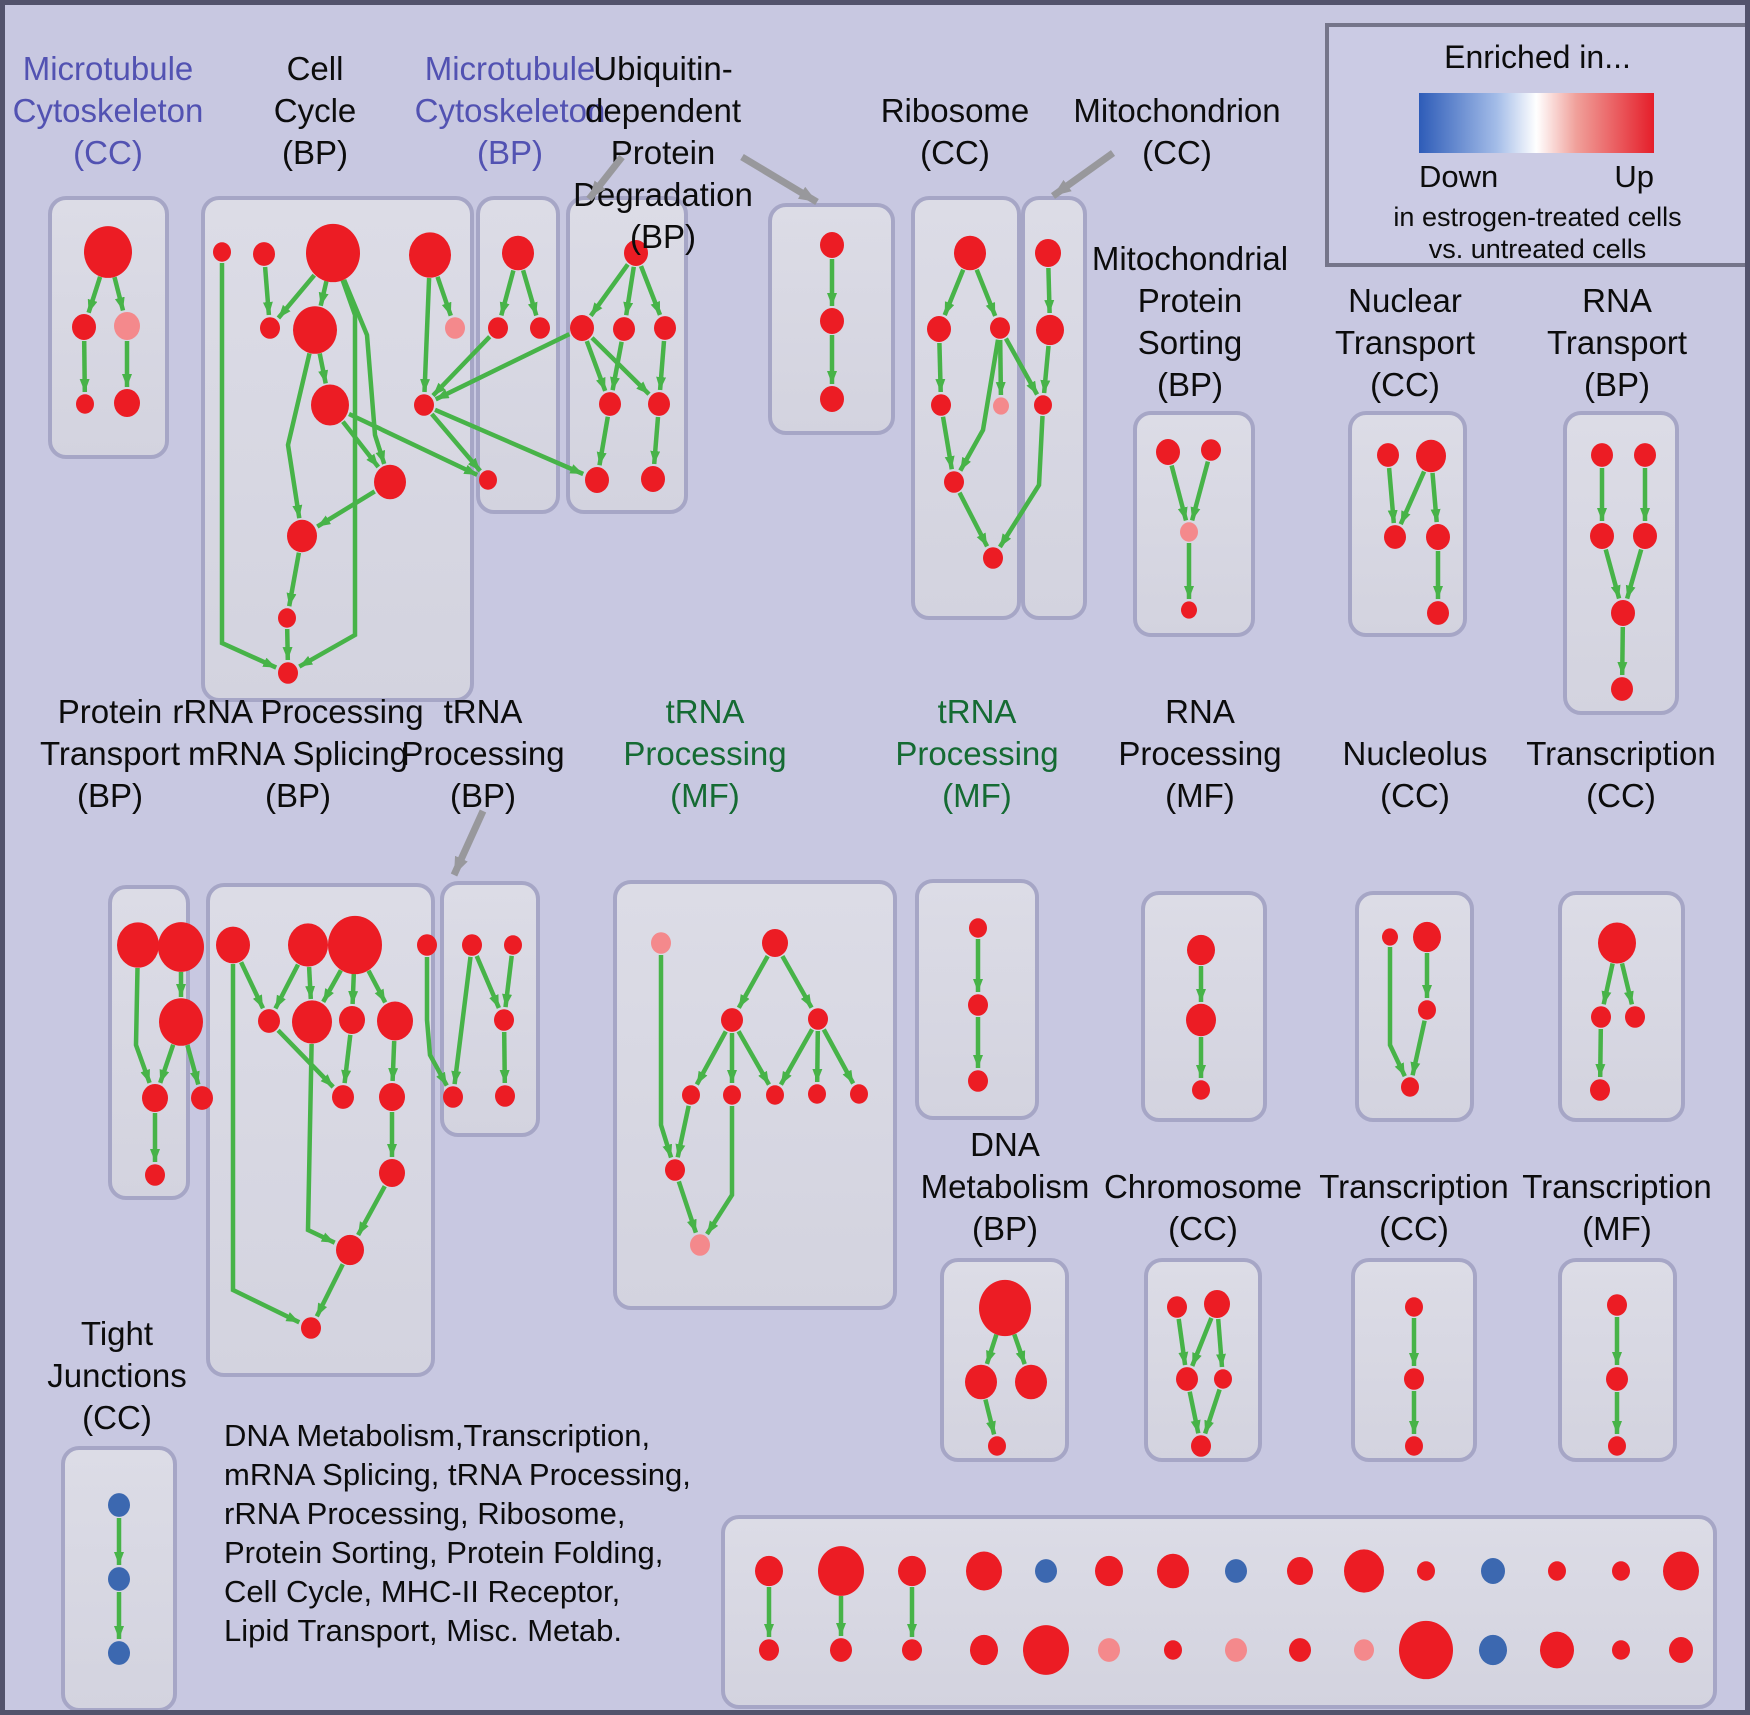  Describe the element at coordinates (1190, 300) in the screenshot. I see `go-term-label-mitochondrial-protein-sorting-bp: Protein` at that location.